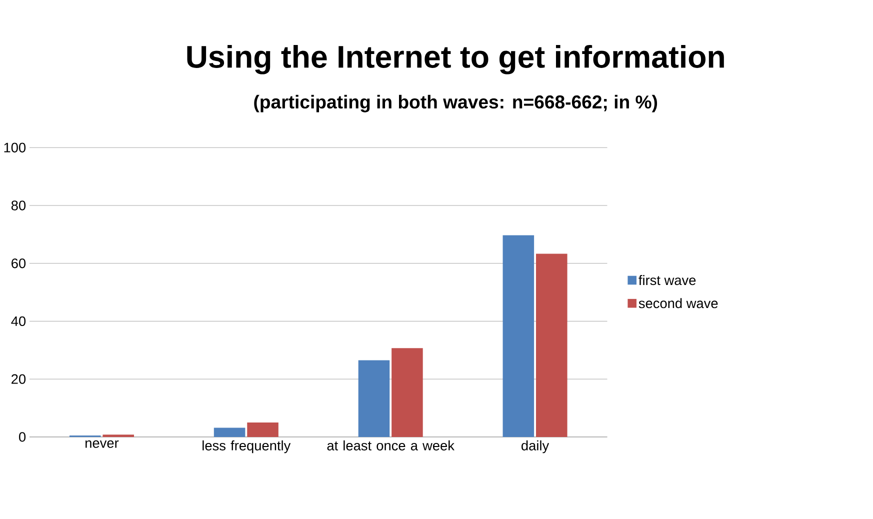  I want to click on chart-subtitle: (participating in both waves: n=668-662; in %), so click(456, 103).